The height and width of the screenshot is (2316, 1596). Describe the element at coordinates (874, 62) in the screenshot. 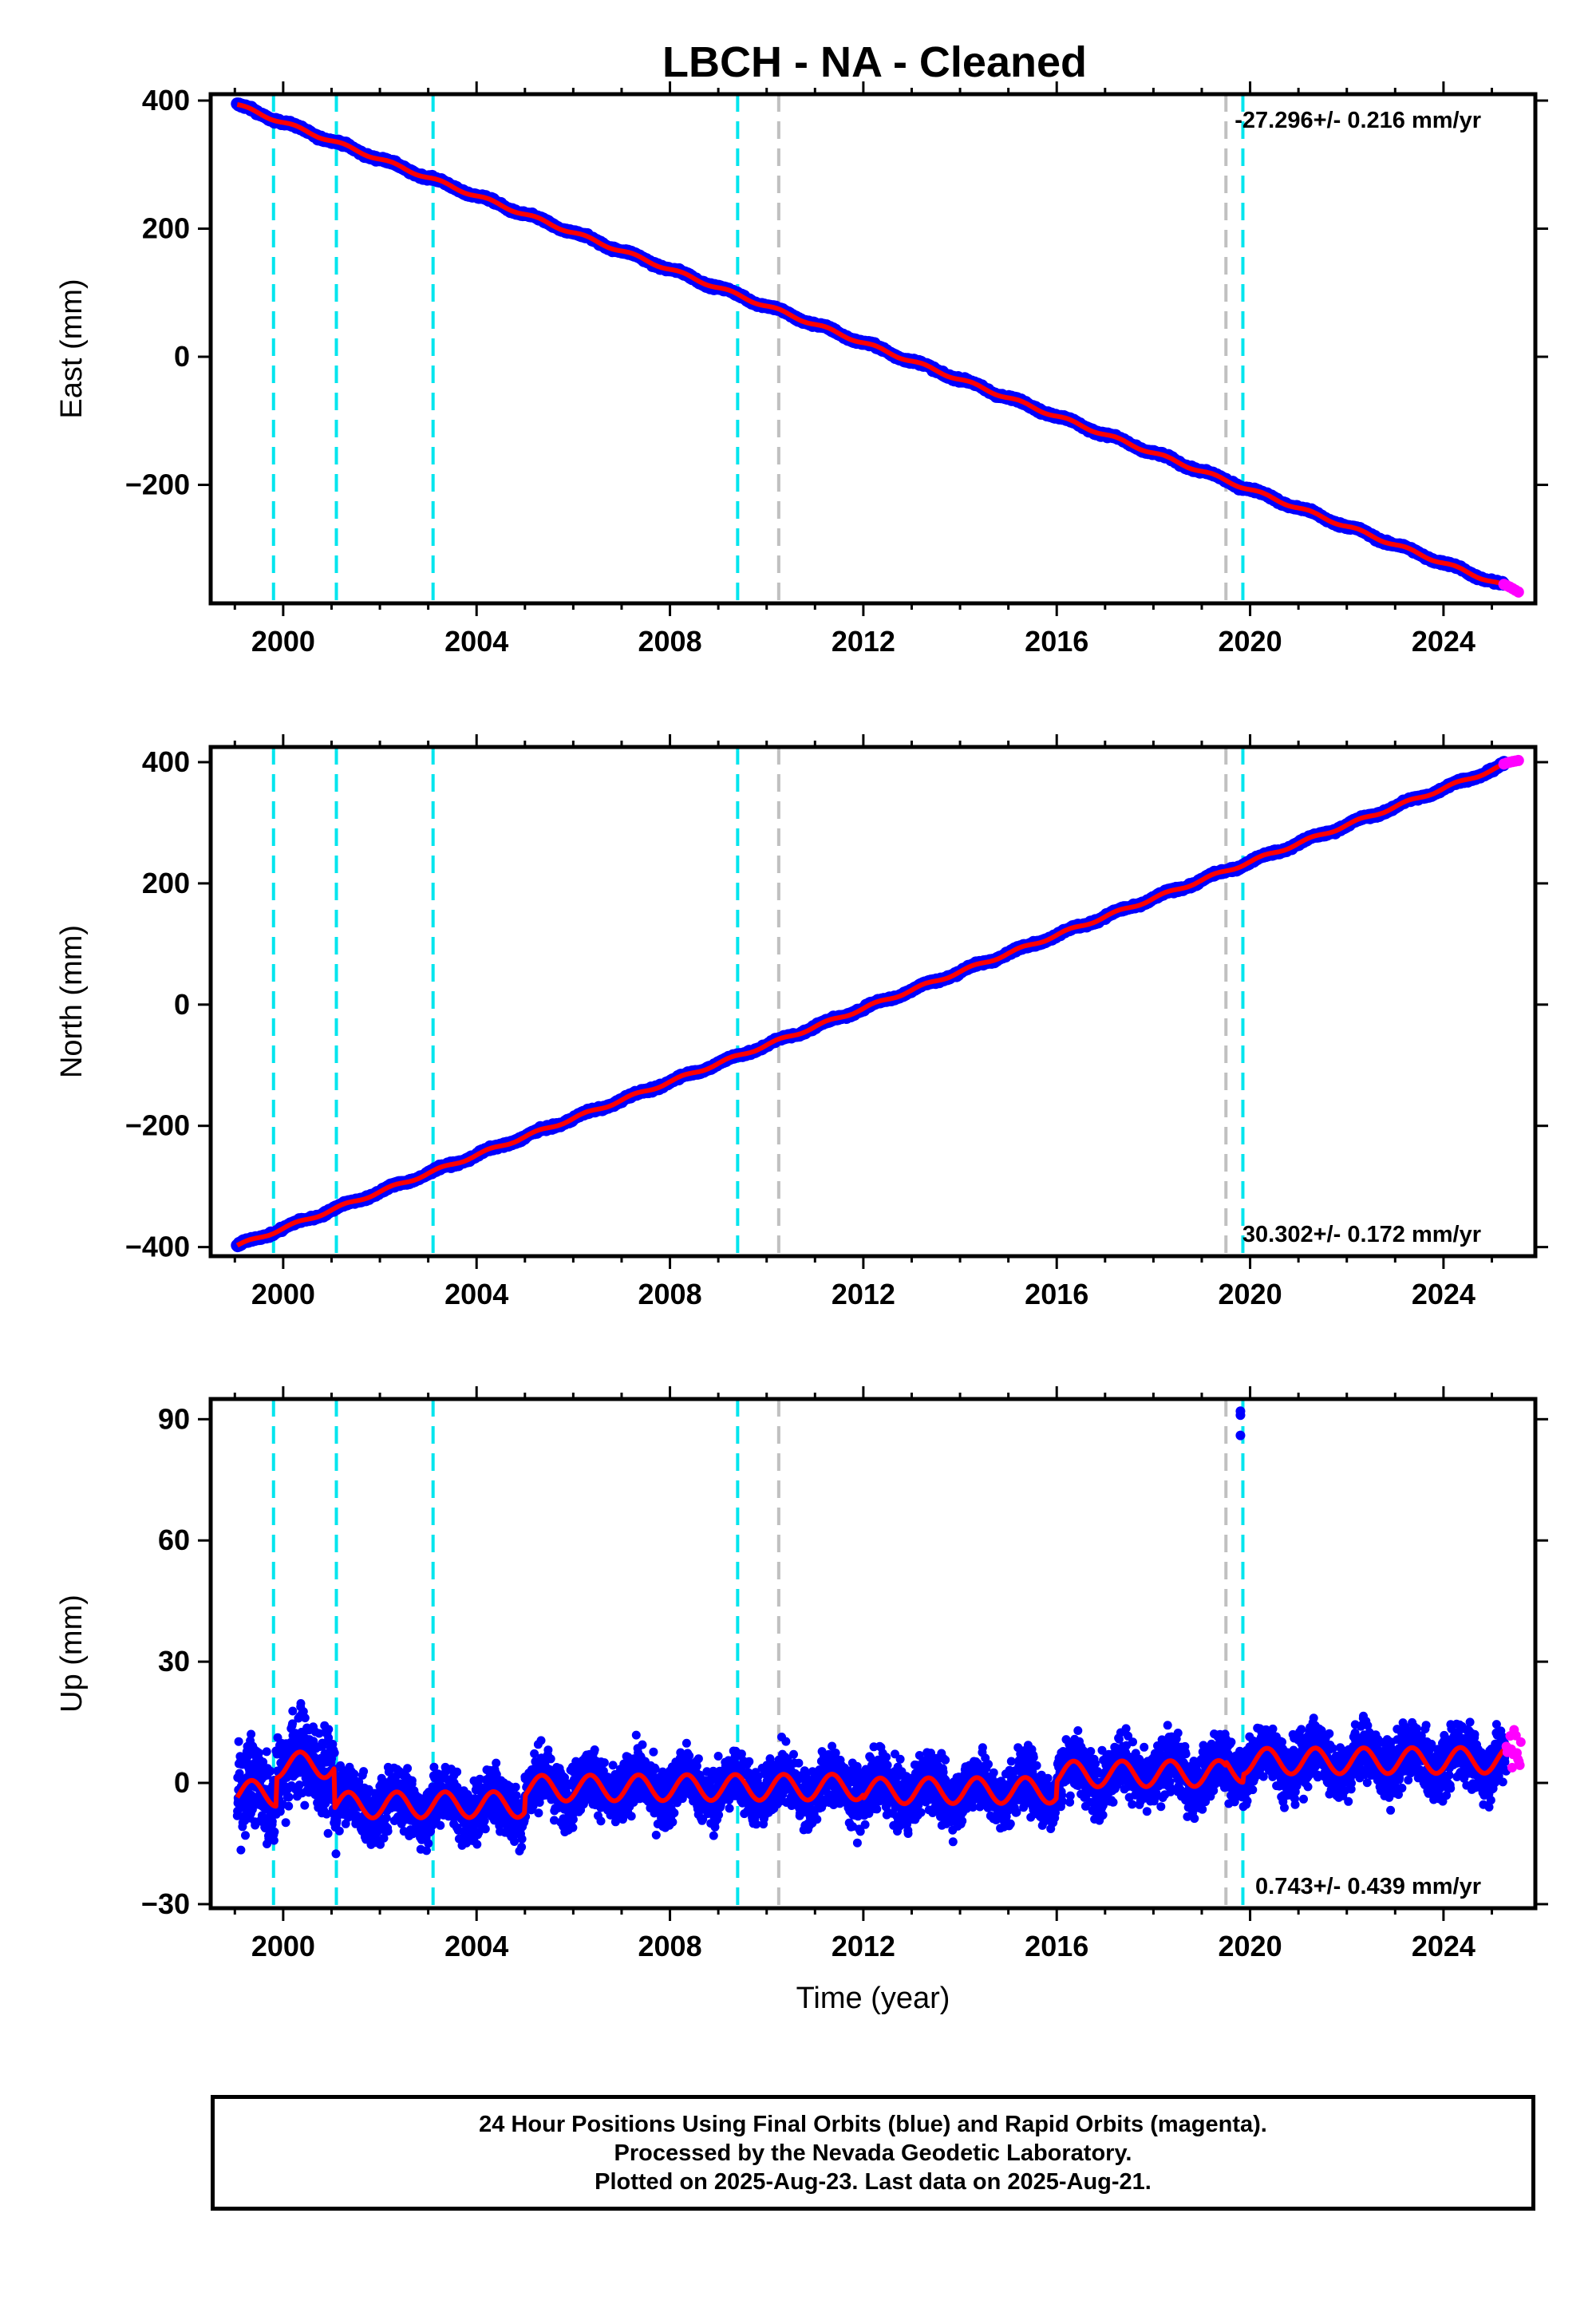

I see `figure-title: LBCH - NA - Cleaned` at that location.